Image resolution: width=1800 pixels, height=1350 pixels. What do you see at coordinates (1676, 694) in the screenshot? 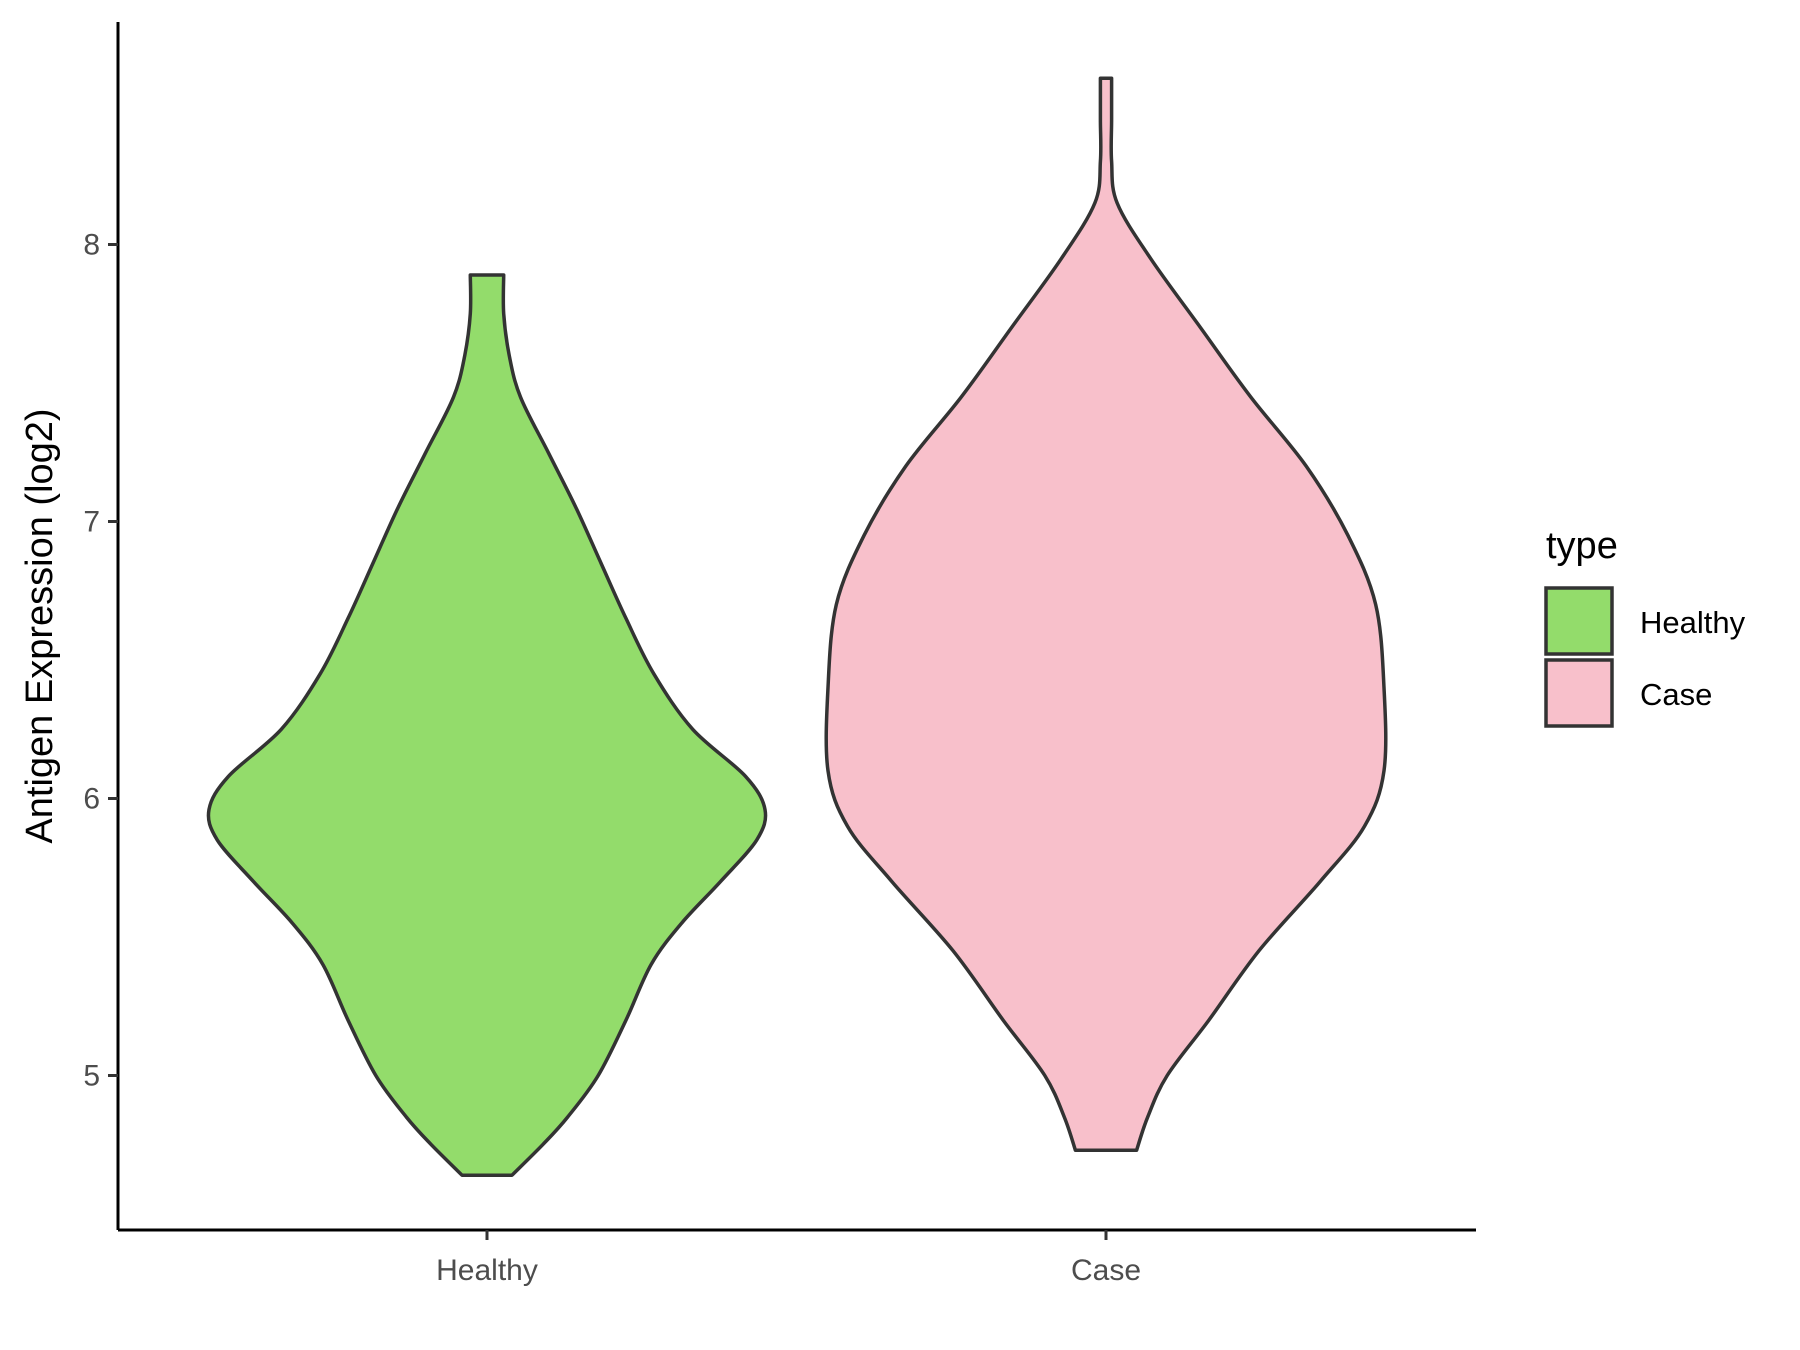
I see `legend-label-case: Case` at bounding box center [1676, 694].